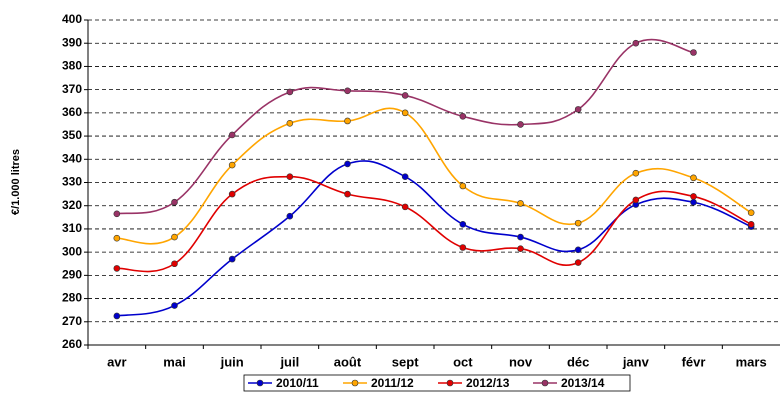 The height and width of the screenshot is (401, 783). Describe the element at coordinates (72, 275) in the screenshot. I see `y-tick-label: 290` at that location.